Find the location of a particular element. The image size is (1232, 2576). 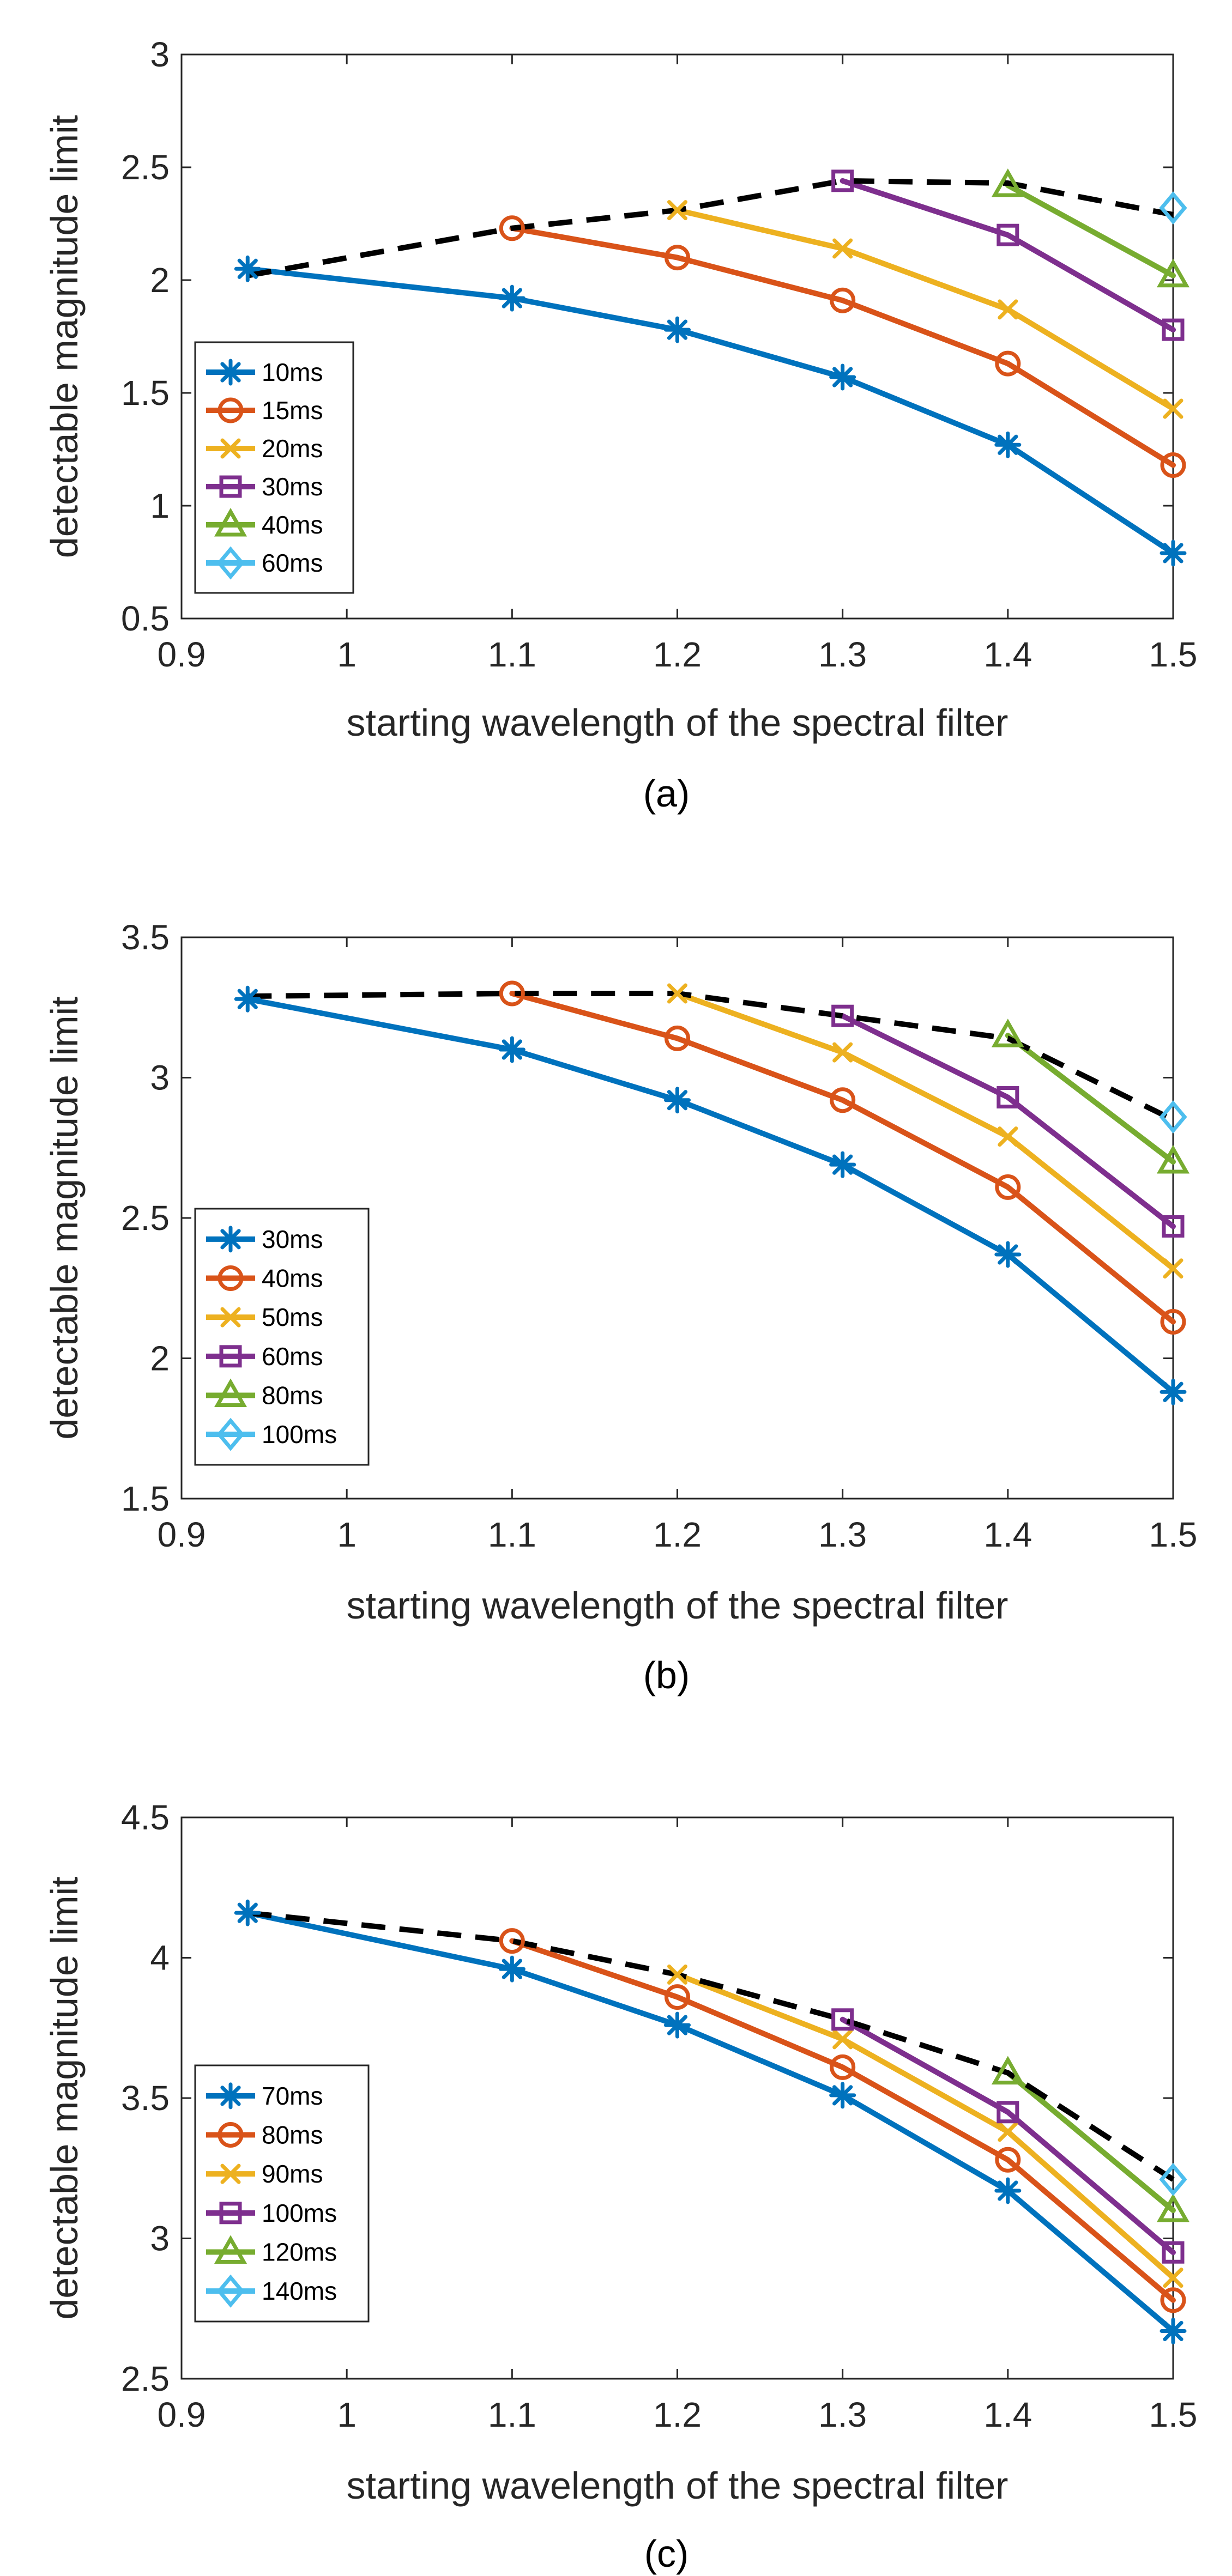

legend-marker-70ms is located at coordinates (231, 2096).